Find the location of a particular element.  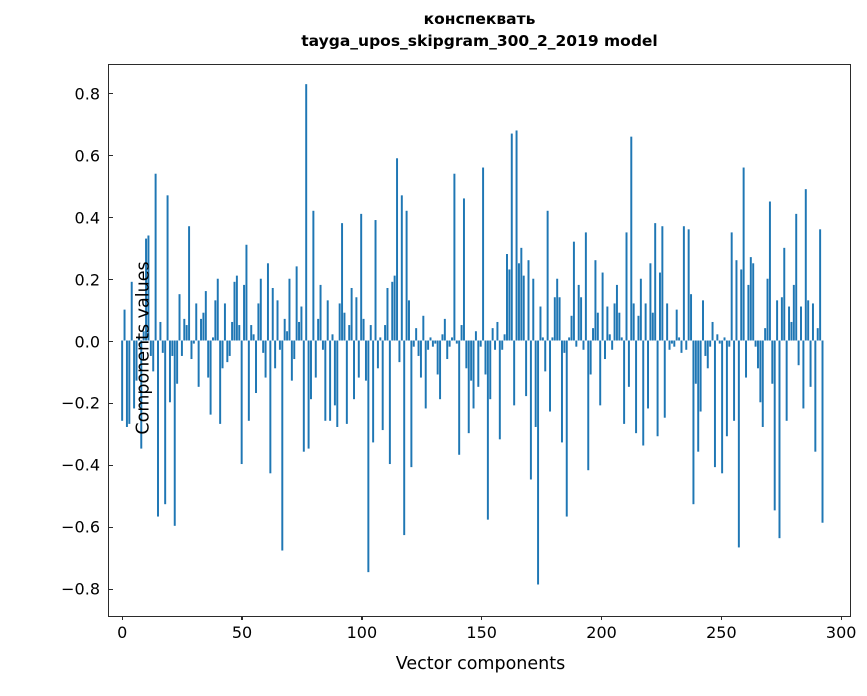

y-tick-label: −0.6 is located at coordinates (80, 527).